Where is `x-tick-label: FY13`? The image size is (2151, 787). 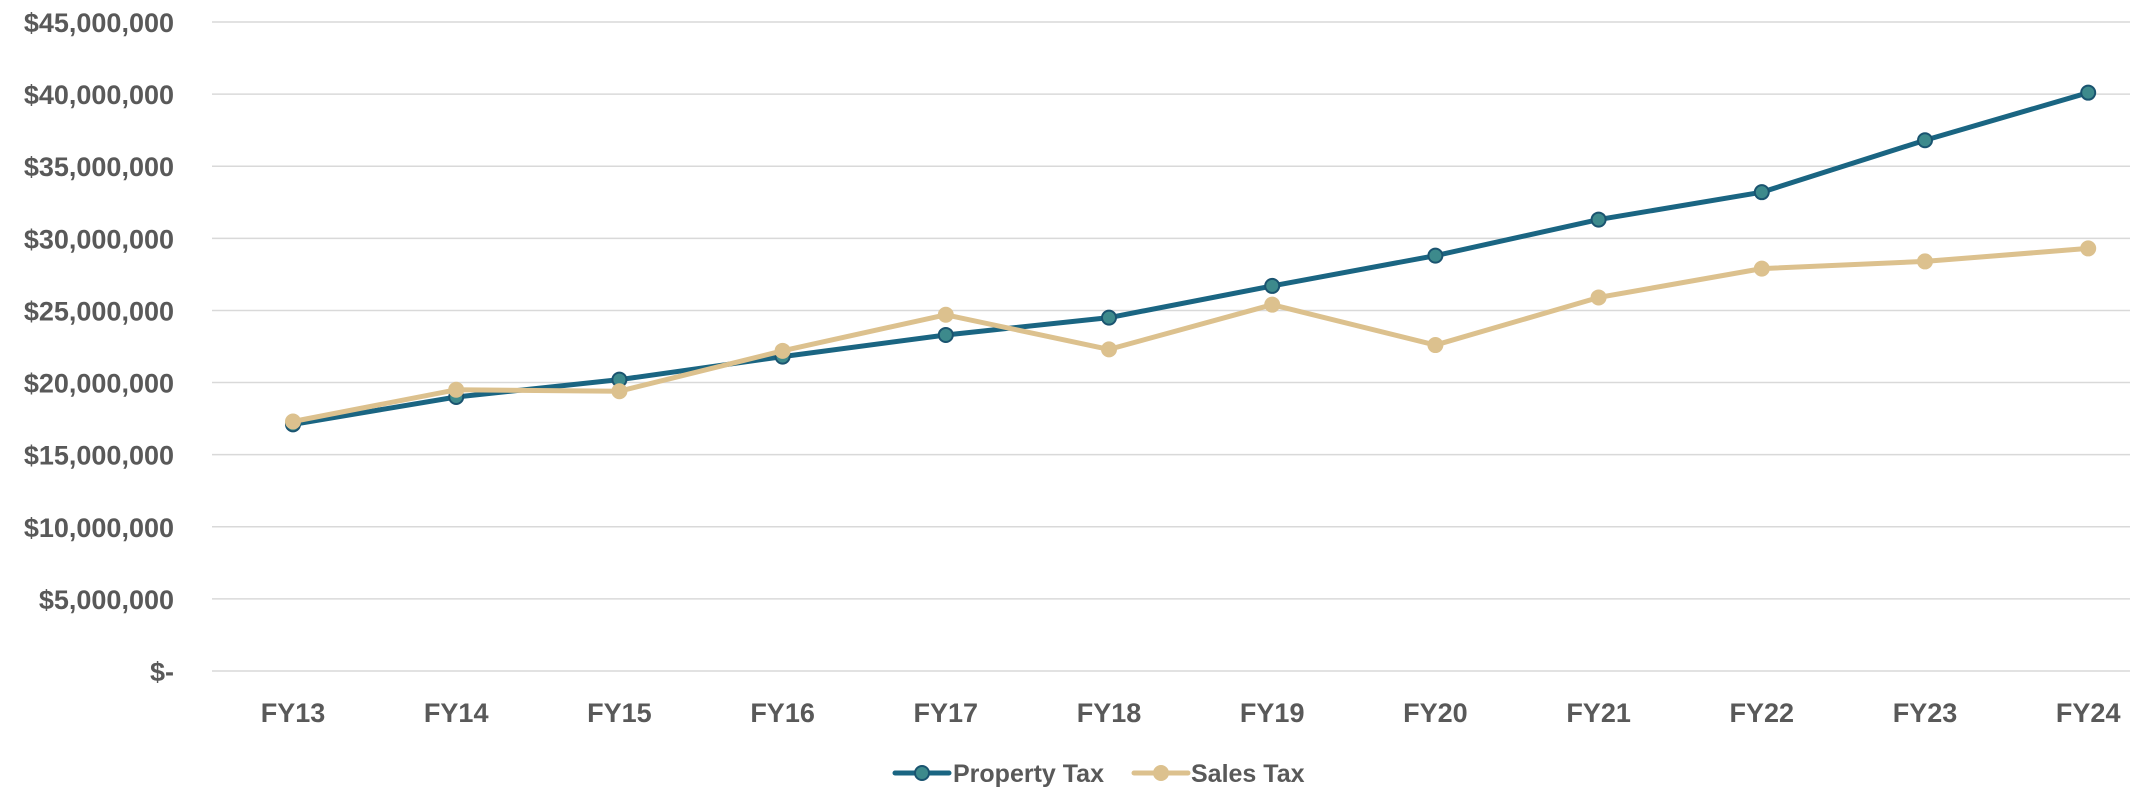 x-tick-label: FY13 is located at coordinates (293, 713).